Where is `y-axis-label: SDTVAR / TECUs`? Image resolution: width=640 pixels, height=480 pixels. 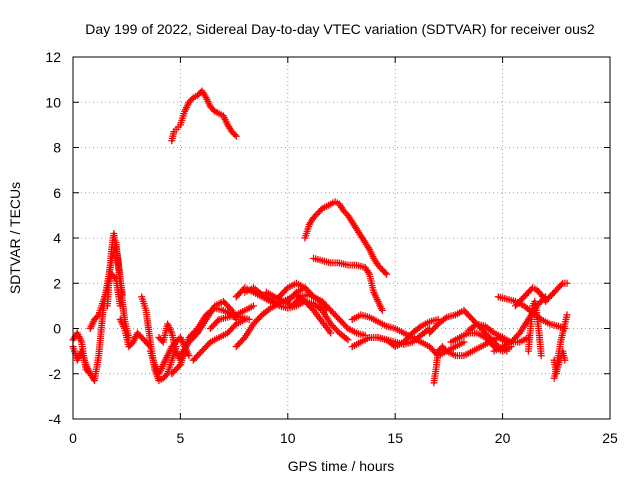
y-axis-label: SDTVAR / TECUs is located at coordinates (15, 238).